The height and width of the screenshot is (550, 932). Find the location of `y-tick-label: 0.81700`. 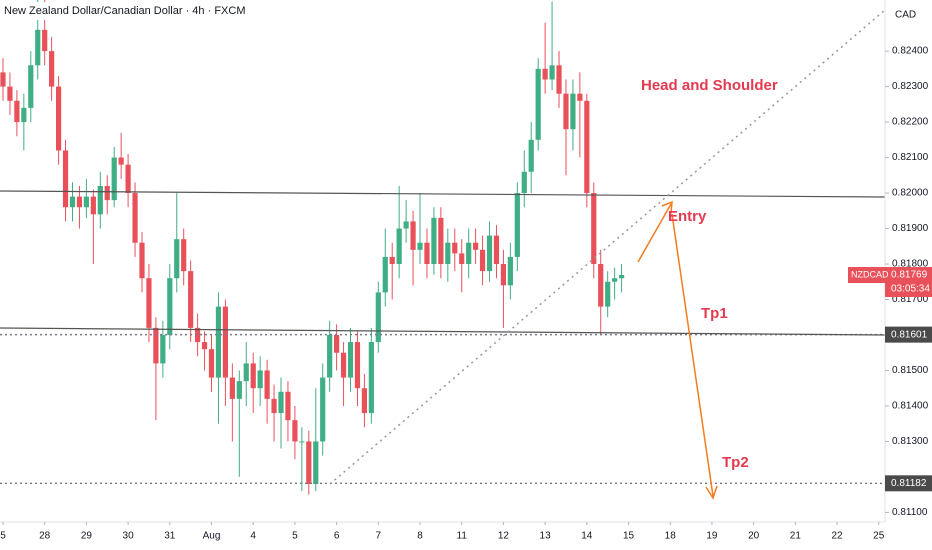

y-tick-label: 0.81700 is located at coordinates (910, 299).